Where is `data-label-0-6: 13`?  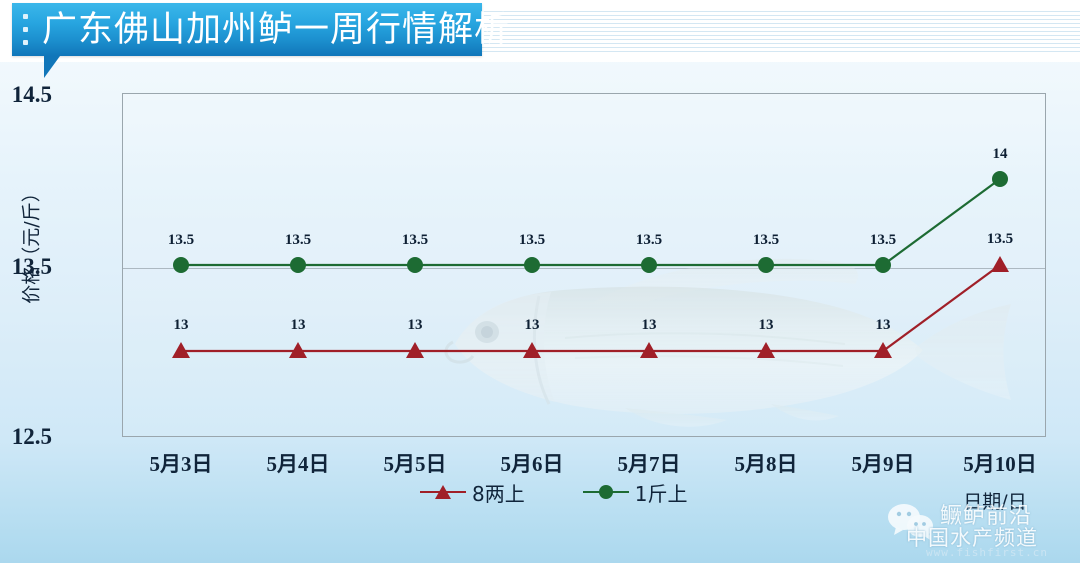
data-label-0-6: 13 is located at coordinates (883, 325).